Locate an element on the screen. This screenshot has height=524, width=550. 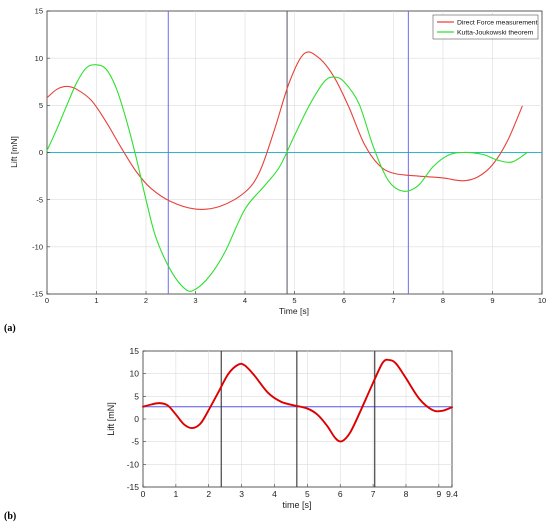
x-ticks-b: 0 1 2 3 4 5 6 7 8 9 9.4 is located at coordinates (299, 491).